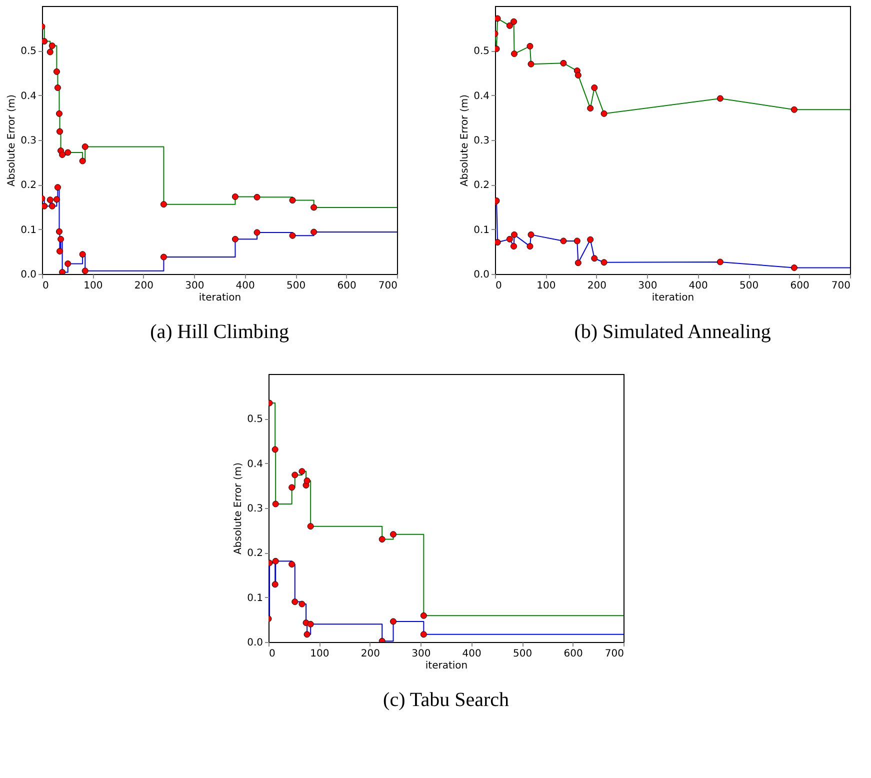  What do you see at coordinates (465, 140) in the screenshot?
I see `y-axis-title: Absolute Error (m)` at bounding box center [465, 140].